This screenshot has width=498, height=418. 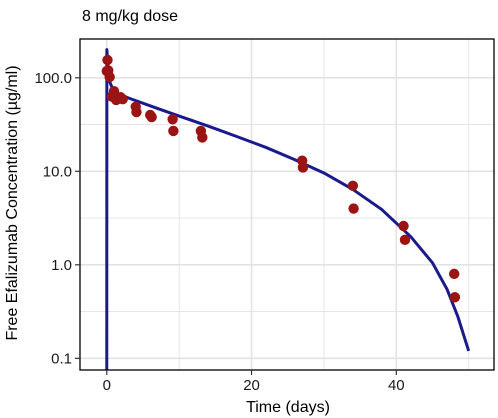 What do you see at coordinates (107, 385) in the screenshot?
I see `x-tick-label: 0` at bounding box center [107, 385].